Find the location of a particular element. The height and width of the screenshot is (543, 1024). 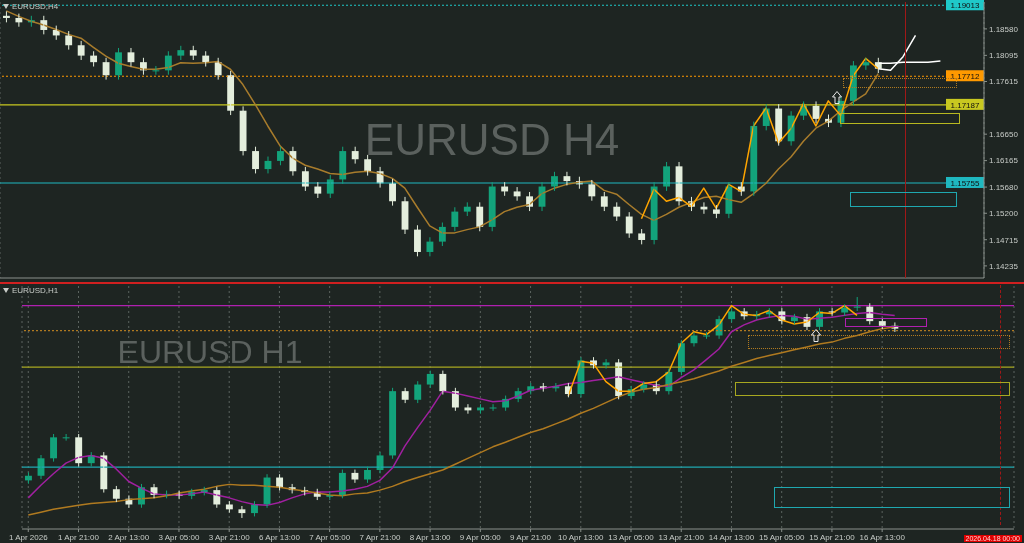

x-tick-label: 6 Apr 13:00 is located at coordinates (279, 537).